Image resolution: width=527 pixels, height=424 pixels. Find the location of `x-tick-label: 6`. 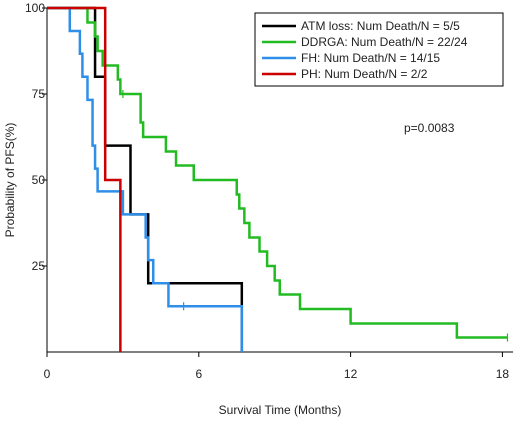

x-tick-label: 6 is located at coordinates (198, 374).